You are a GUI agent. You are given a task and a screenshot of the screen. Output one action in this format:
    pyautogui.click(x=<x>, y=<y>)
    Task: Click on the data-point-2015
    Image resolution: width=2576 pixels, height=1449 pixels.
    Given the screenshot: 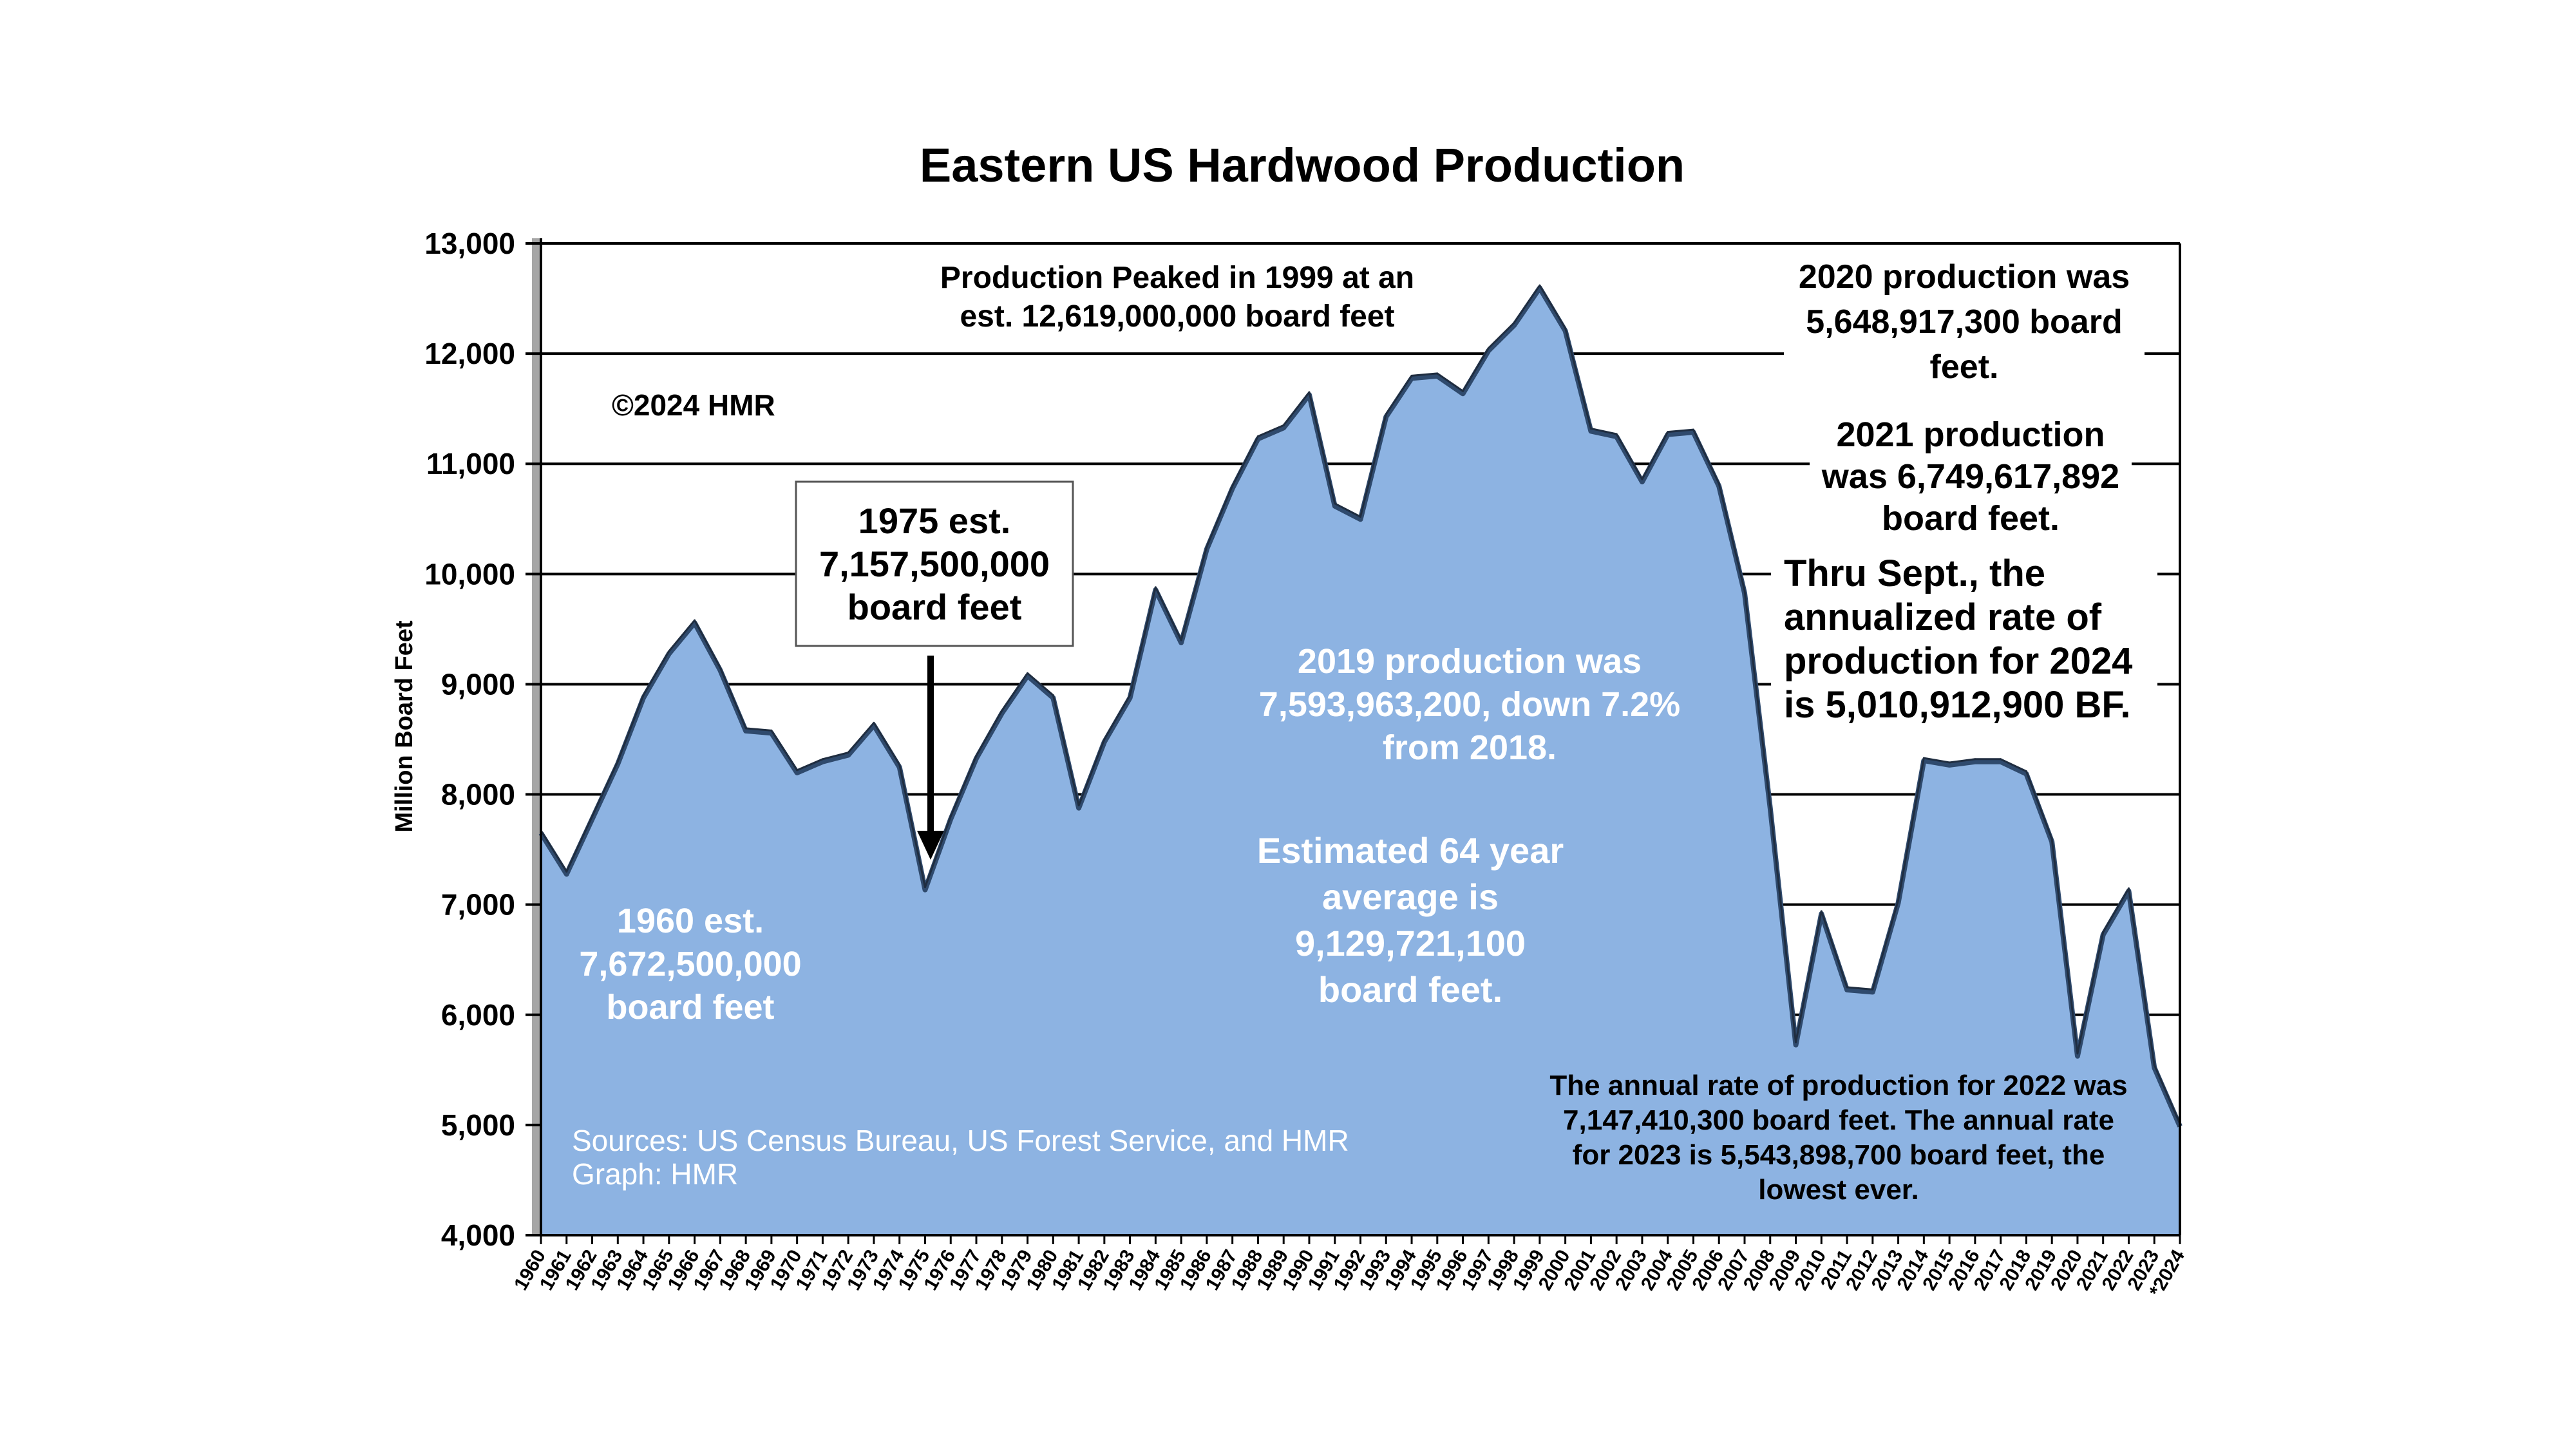 What is the action you would take?
    pyautogui.click(x=1950, y=762)
    